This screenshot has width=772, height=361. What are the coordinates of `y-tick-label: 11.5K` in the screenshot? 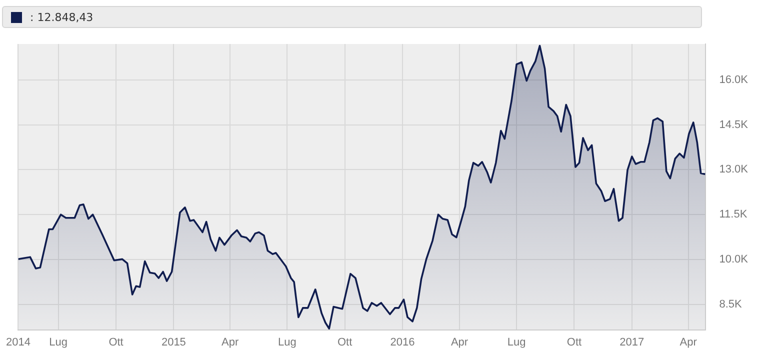 It's located at (733, 214).